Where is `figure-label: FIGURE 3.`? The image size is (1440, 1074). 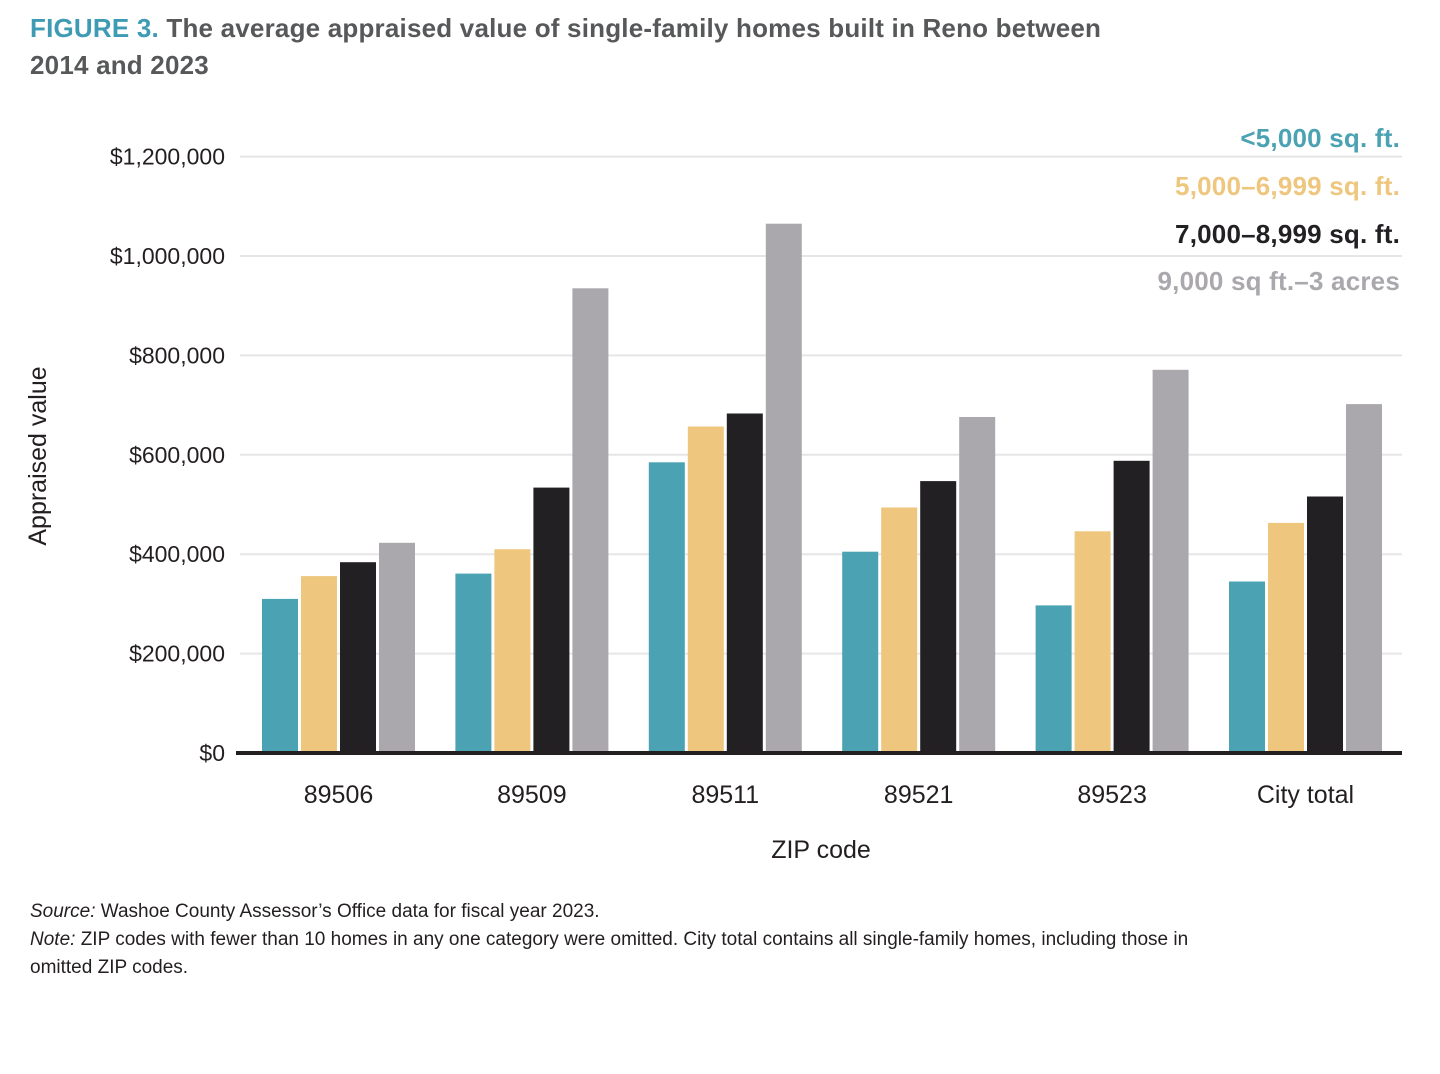 figure-label: FIGURE 3. is located at coordinates (94, 28).